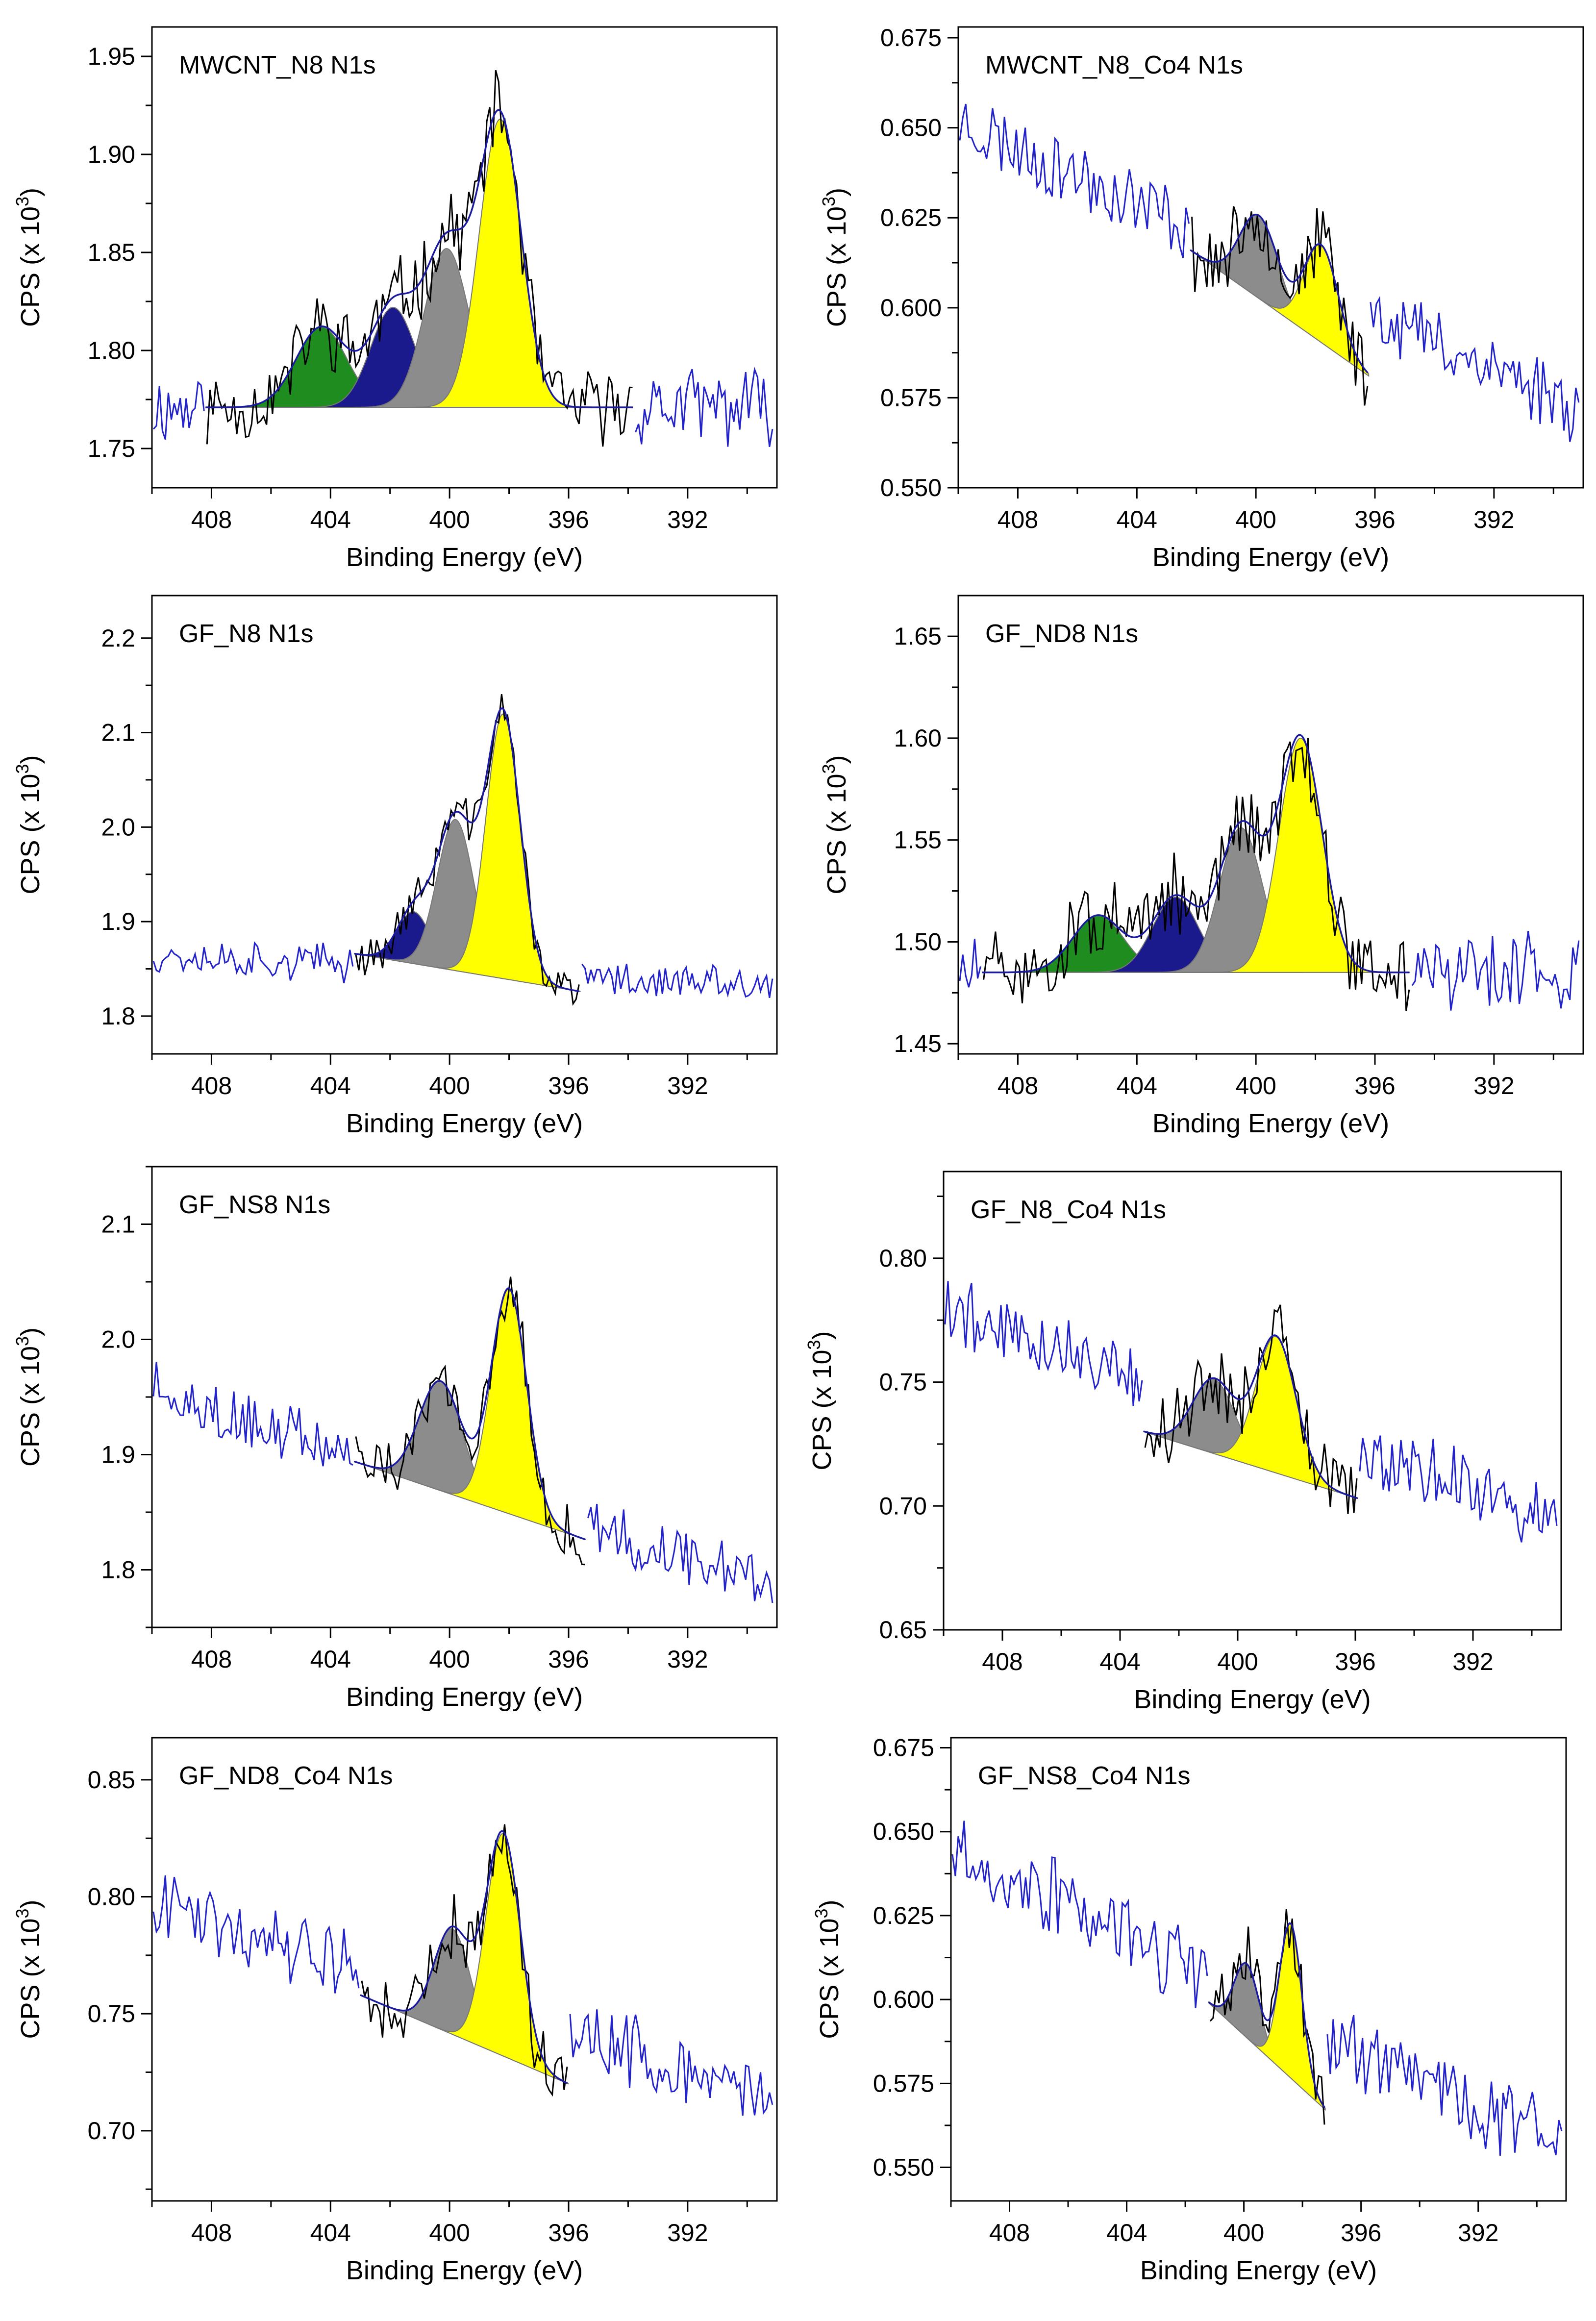  What do you see at coordinates (111, 351) in the screenshot?
I see `y-tick-label: 1.80` at bounding box center [111, 351].